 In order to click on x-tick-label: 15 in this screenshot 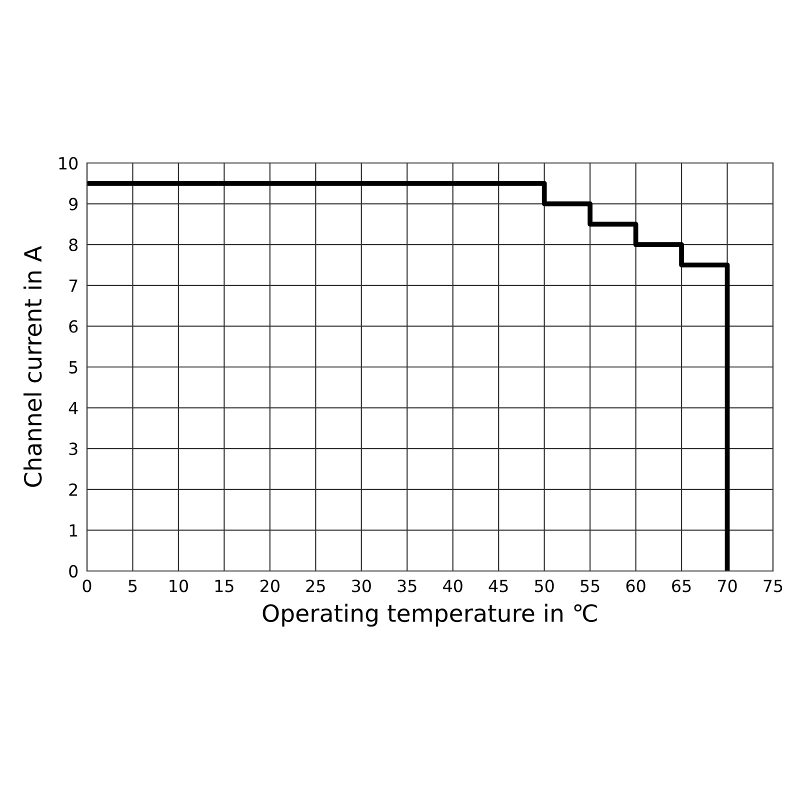, I will do `click(224, 586)`.